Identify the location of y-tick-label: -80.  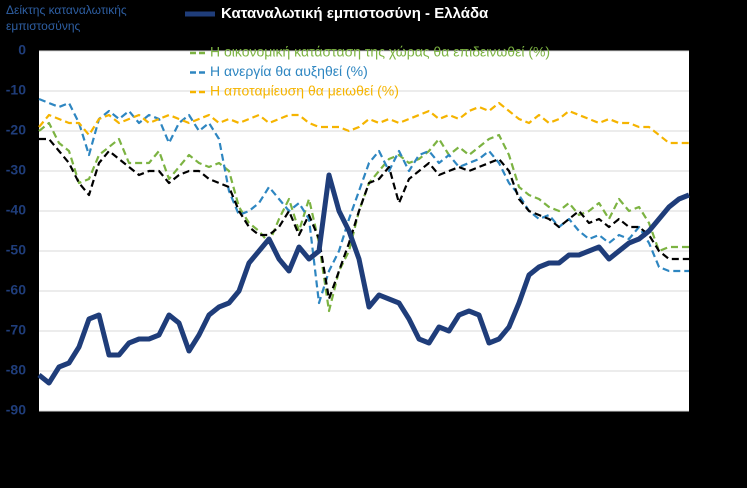
(16, 370).